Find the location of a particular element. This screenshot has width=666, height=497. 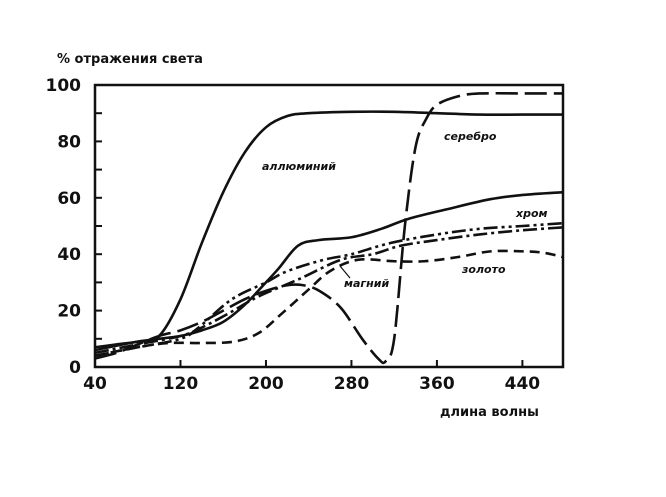

y-tick-label: 60 is located at coordinates (69, 199).